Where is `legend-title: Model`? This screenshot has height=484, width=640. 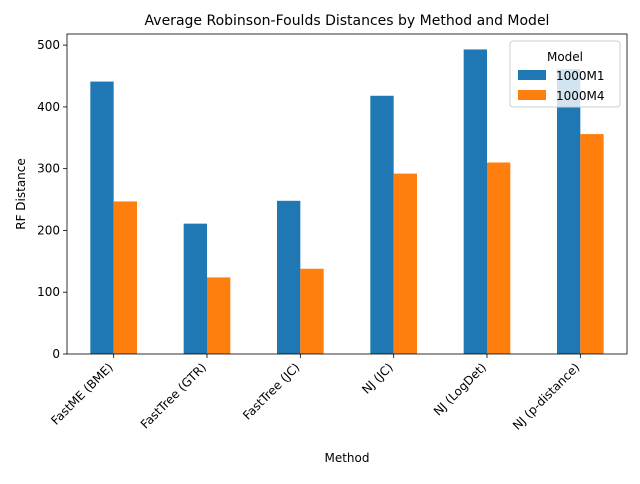
legend-title: Model is located at coordinates (565, 57).